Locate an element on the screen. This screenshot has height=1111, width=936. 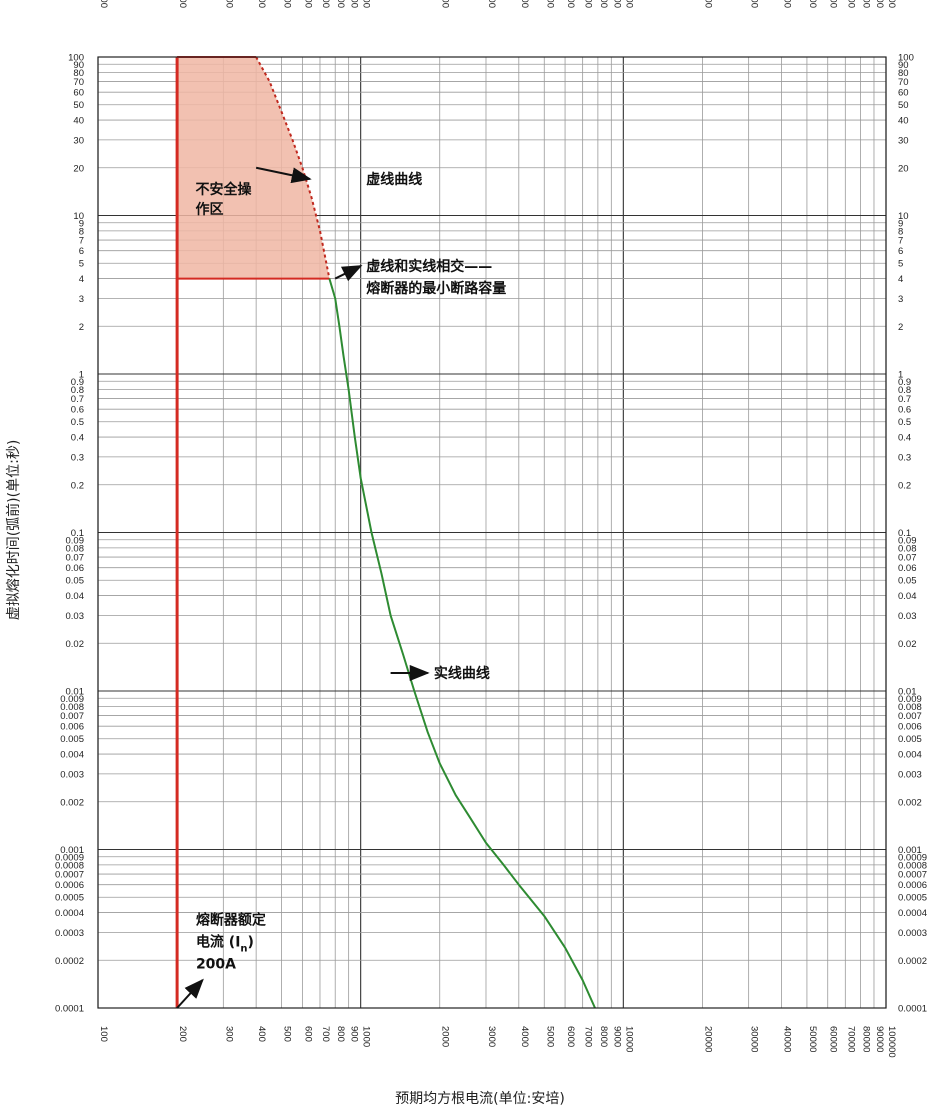
y-tick-label-right: 0.004 is located at coordinates (910, 755).